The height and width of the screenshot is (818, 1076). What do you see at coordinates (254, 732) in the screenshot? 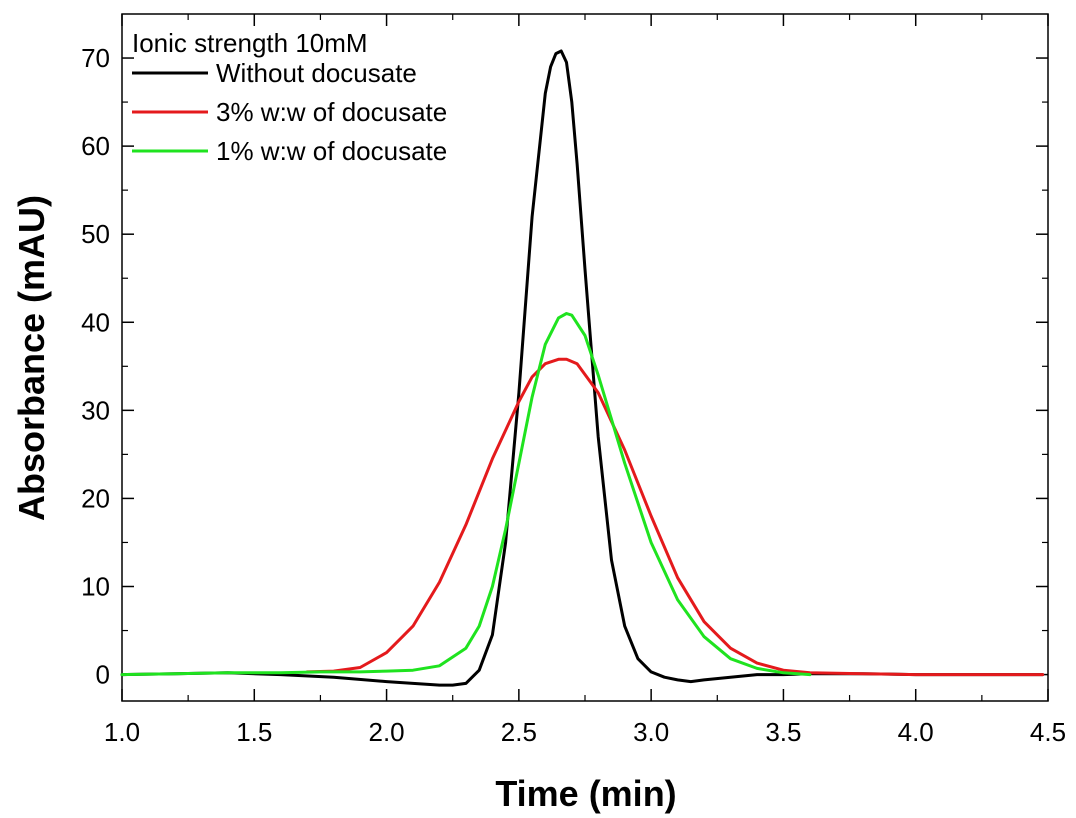
I see `x-tick-label: 1.5` at bounding box center [254, 732].